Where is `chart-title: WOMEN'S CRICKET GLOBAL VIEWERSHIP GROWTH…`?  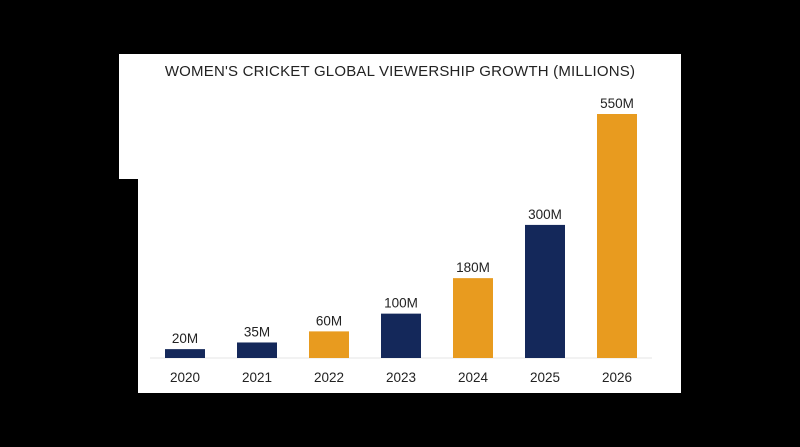
chart-title: WOMEN'S CRICKET GLOBAL VIEWERSHIP GROWTH… is located at coordinates (400, 71).